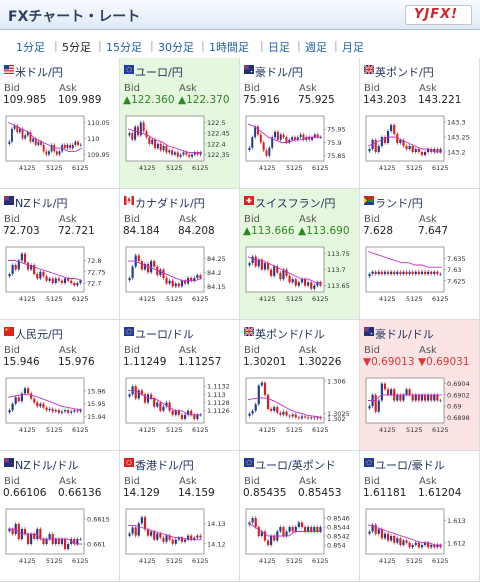 The width and height of the screenshot is (480, 583). Describe the element at coordinates (385, 493) in the screenshot. I see `bid-value: 1.61181` at that location.